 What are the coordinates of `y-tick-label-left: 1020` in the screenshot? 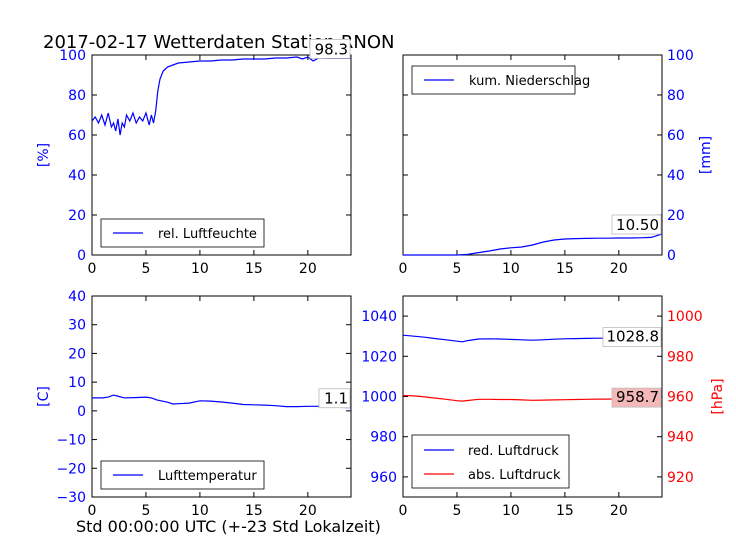 It's located at (379, 357).